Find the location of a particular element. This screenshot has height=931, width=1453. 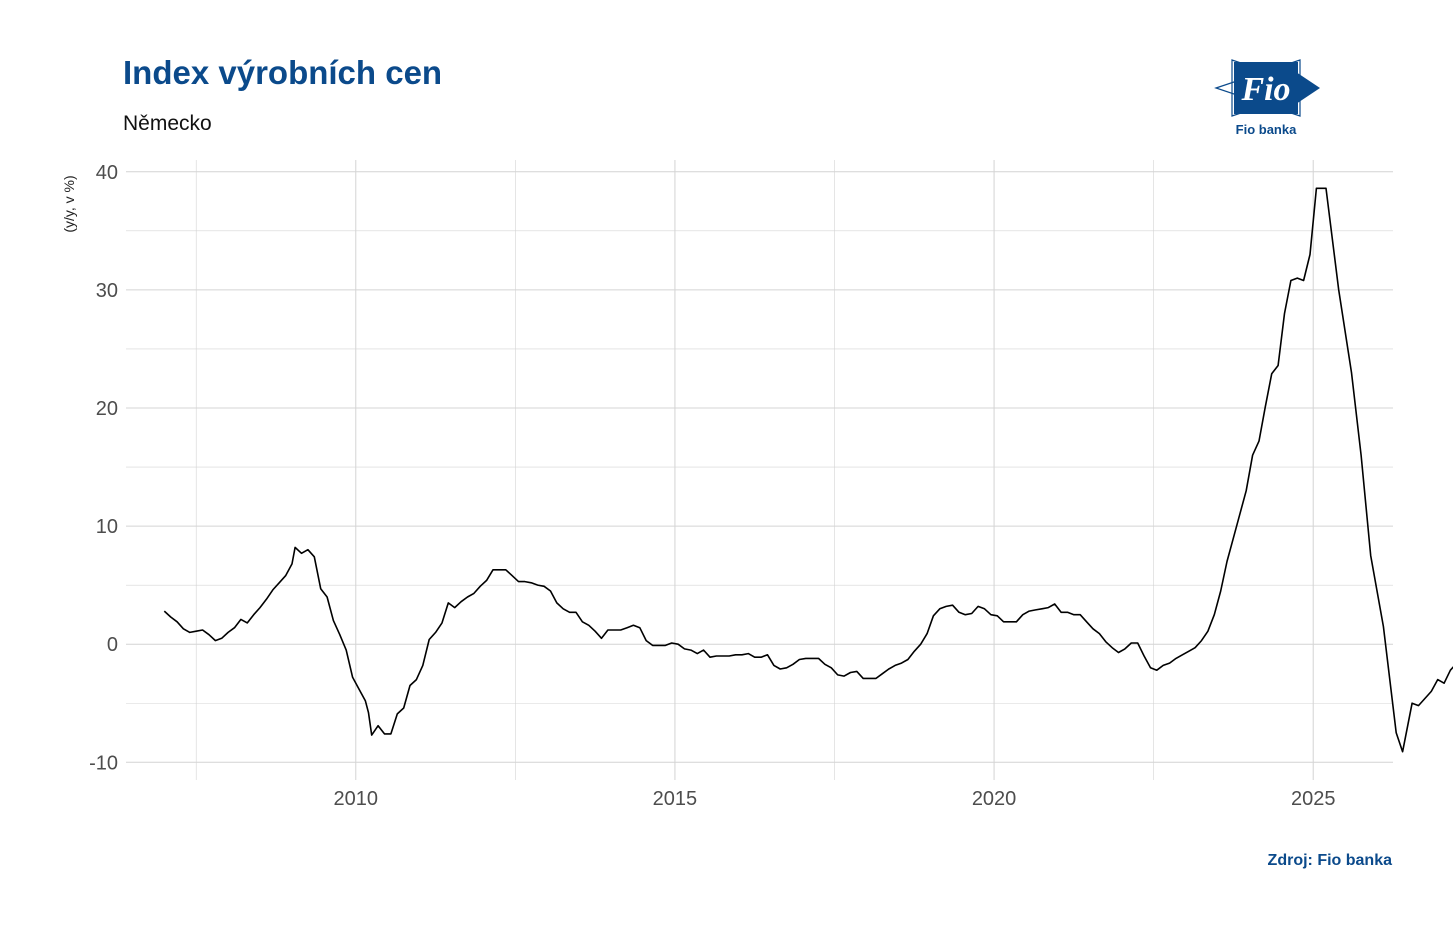

y-tick-label: 40 is located at coordinates (107, 173).